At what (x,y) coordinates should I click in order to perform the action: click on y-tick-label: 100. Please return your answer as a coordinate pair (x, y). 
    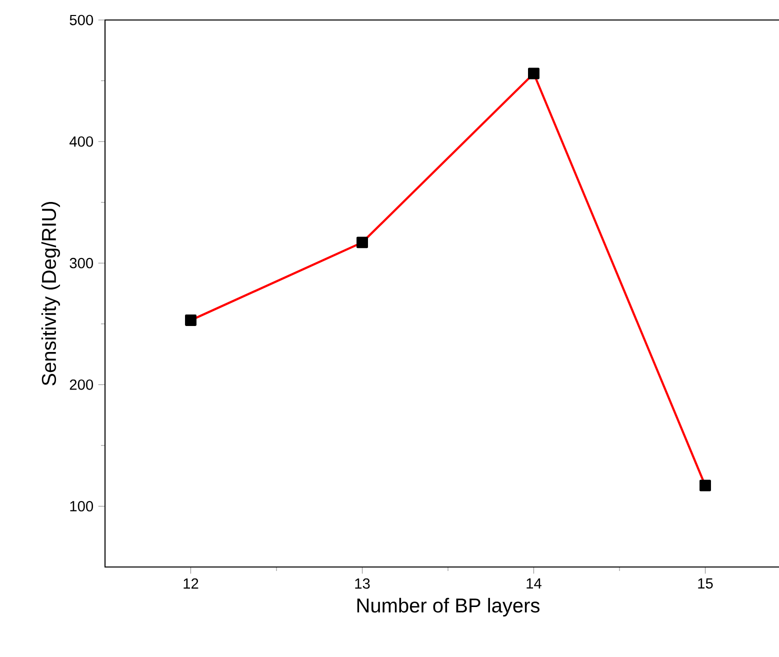
    Looking at the image, I should click on (82, 506).